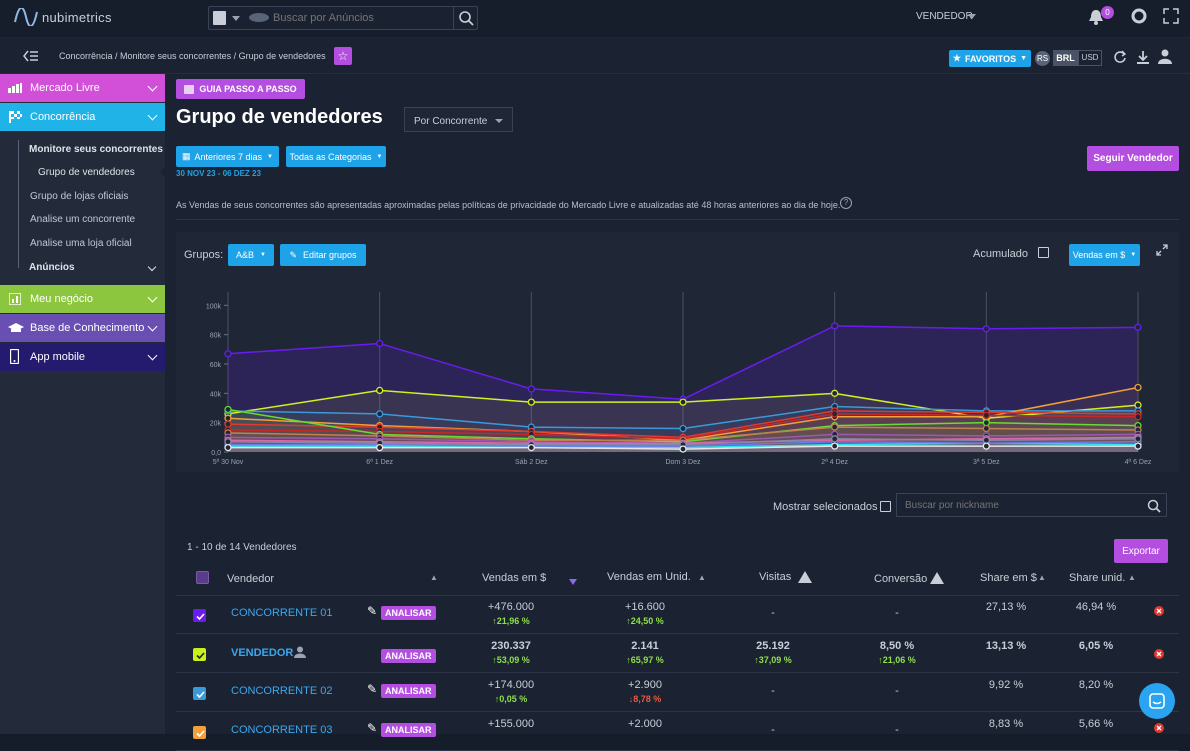 The width and height of the screenshot is (1190, 751). I want to click on column-header-share-unid: Share unid., so click(1097, 578).